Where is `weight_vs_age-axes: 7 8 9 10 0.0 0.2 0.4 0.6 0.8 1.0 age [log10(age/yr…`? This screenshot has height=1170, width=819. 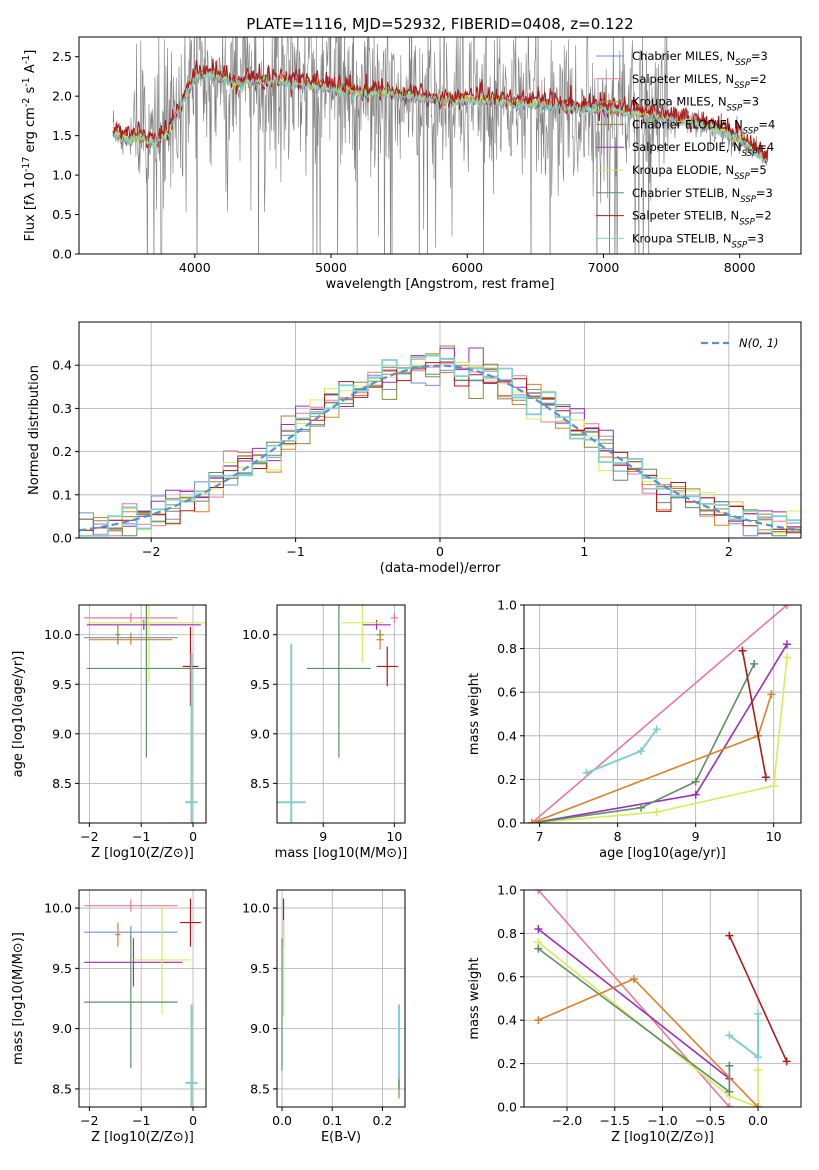 weight_vs_age-axes: 7 8 9 10 0.0 0.2 0.4 0.6 0.8 1.0 age [log10(age/yr… is located at coordinates (634, 729).